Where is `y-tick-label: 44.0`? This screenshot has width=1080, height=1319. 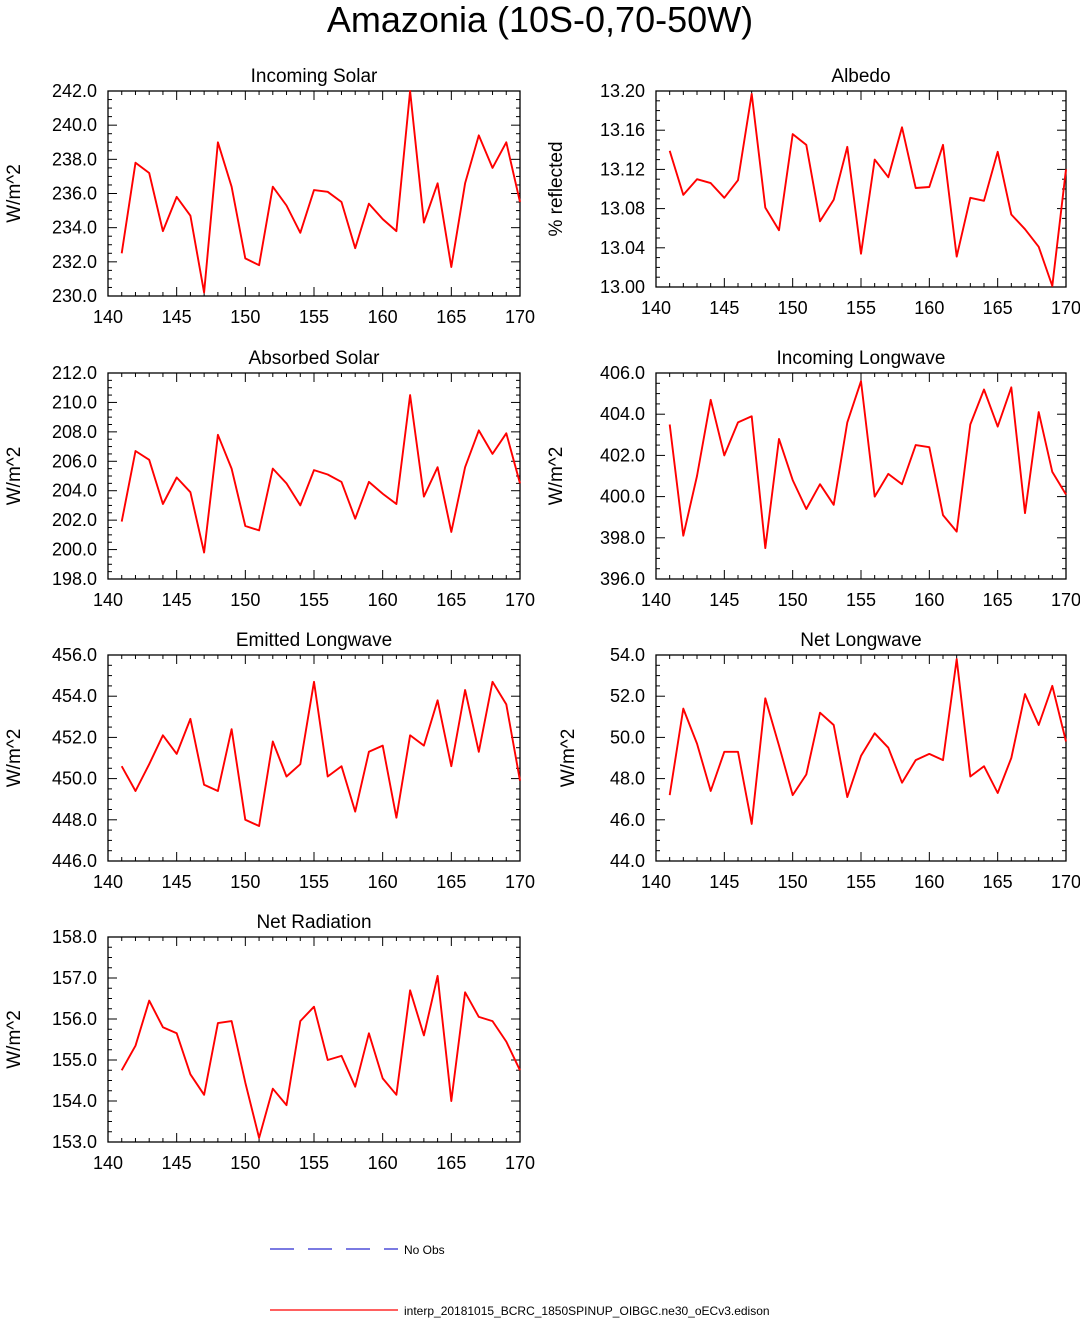
y-tick-label: 44.0 is located at coordinates (627, 861).